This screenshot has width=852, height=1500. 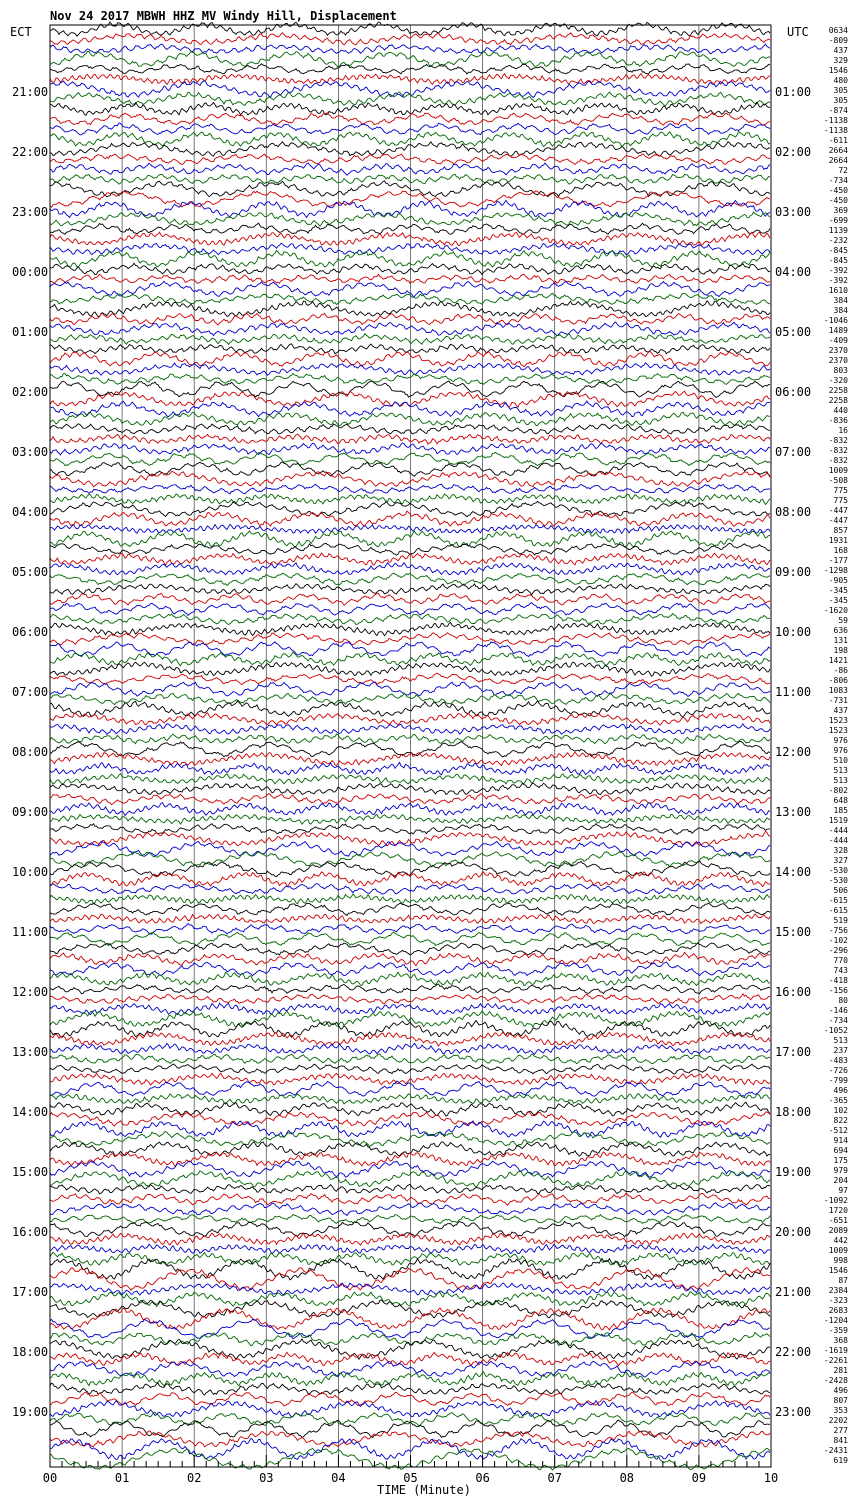 I want to click on trace-offset-label: 0634, so click(x=838, y=30).